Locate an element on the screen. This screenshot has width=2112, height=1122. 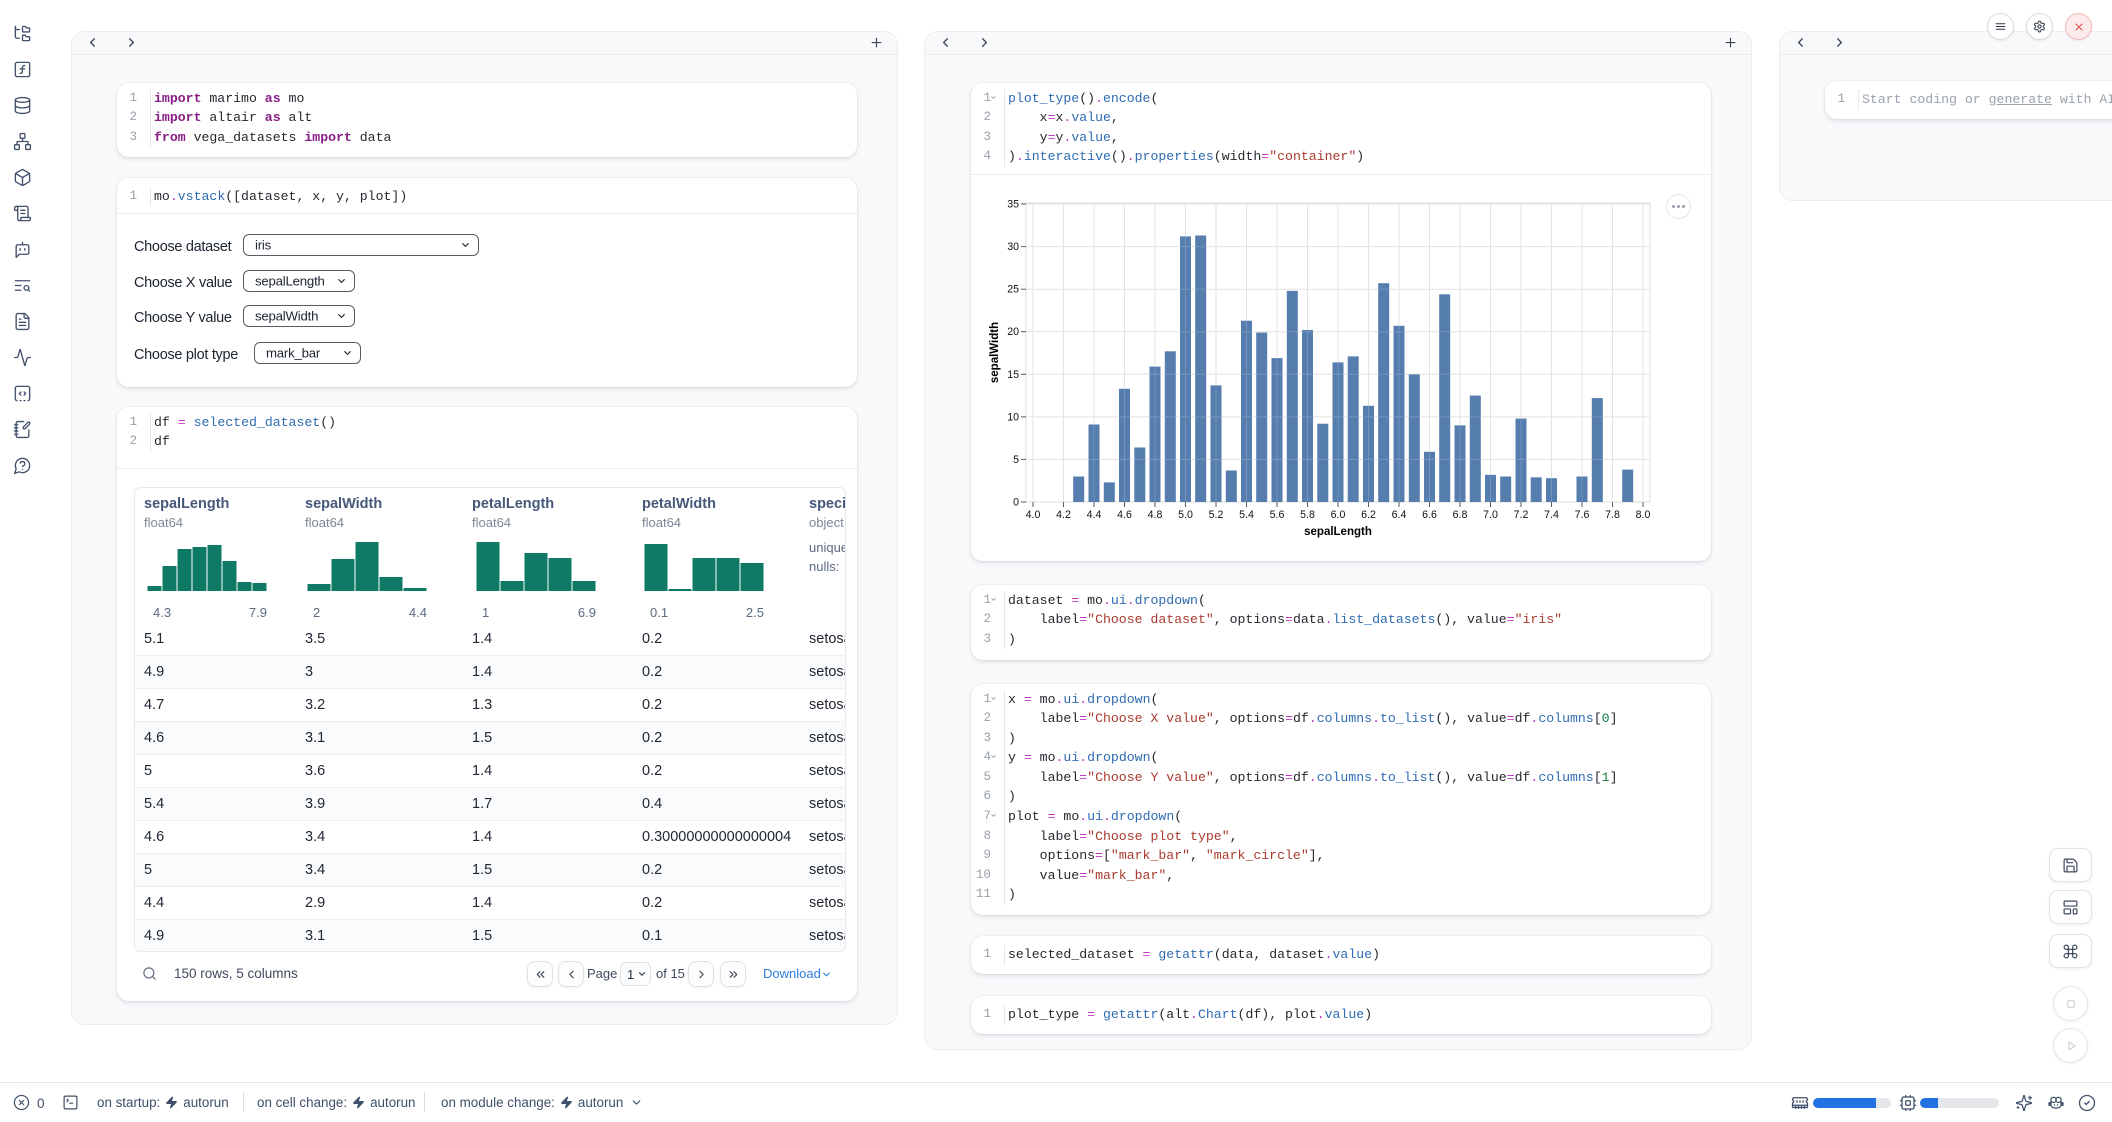
svg-text: 7.0 is located at coordinates (1490, 515).